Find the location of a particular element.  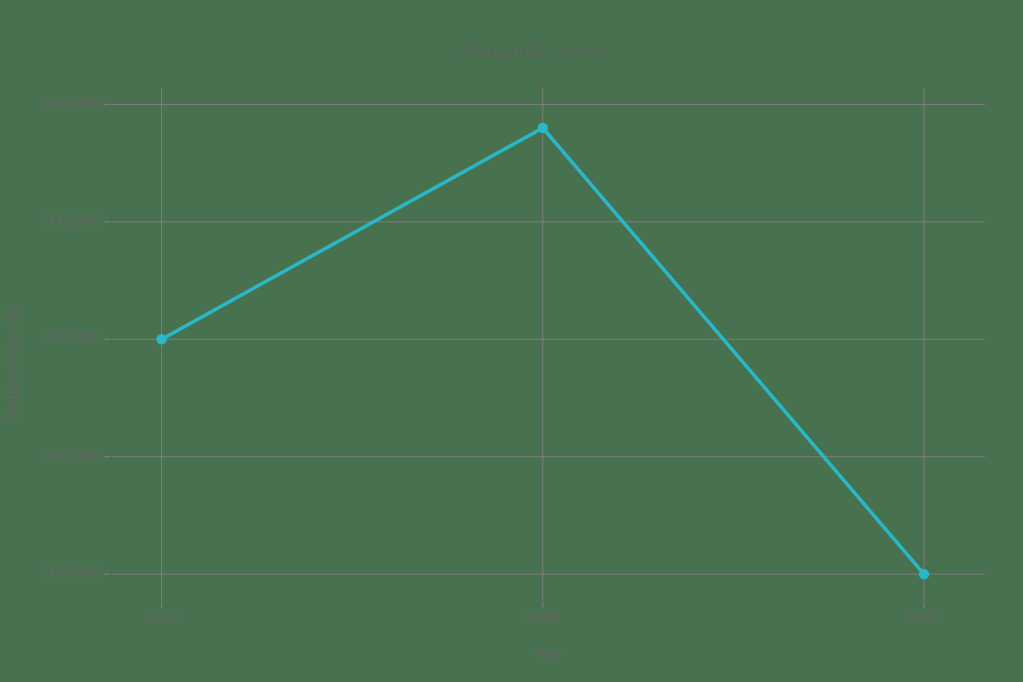

y-tick-label: $465,000 is located at coordinates (69, 456).